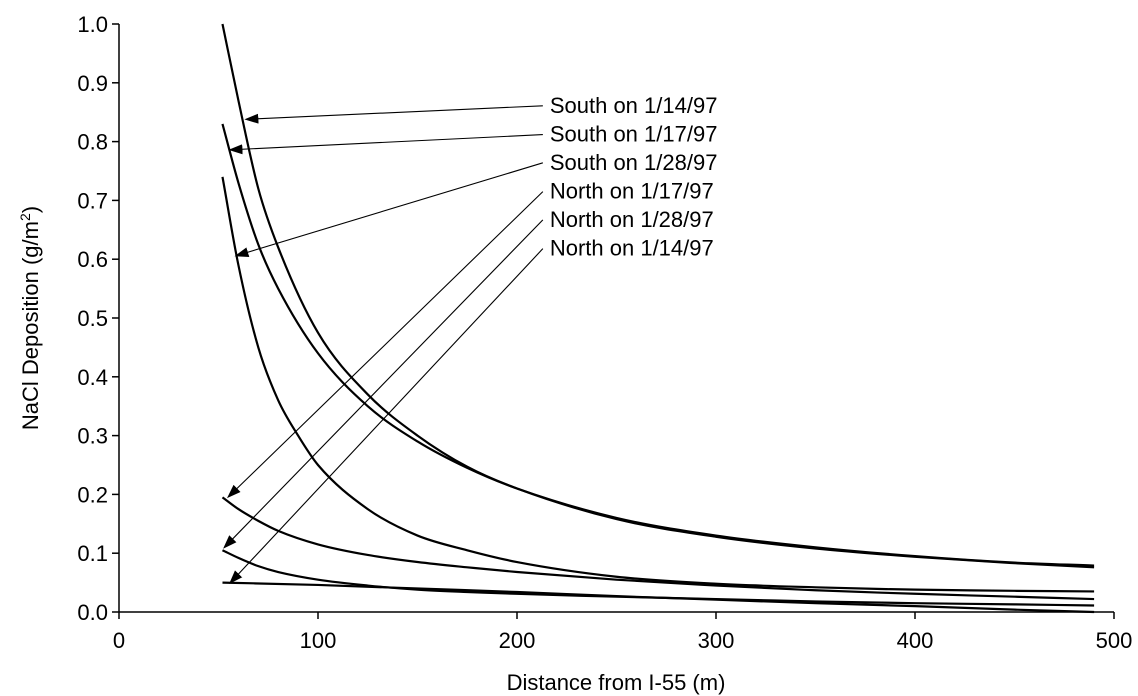  What do you see at coordinates (632, 219) in the screenshot?
I see `annotation-label: North on 1/28/97` at bounding box center [632, 219].